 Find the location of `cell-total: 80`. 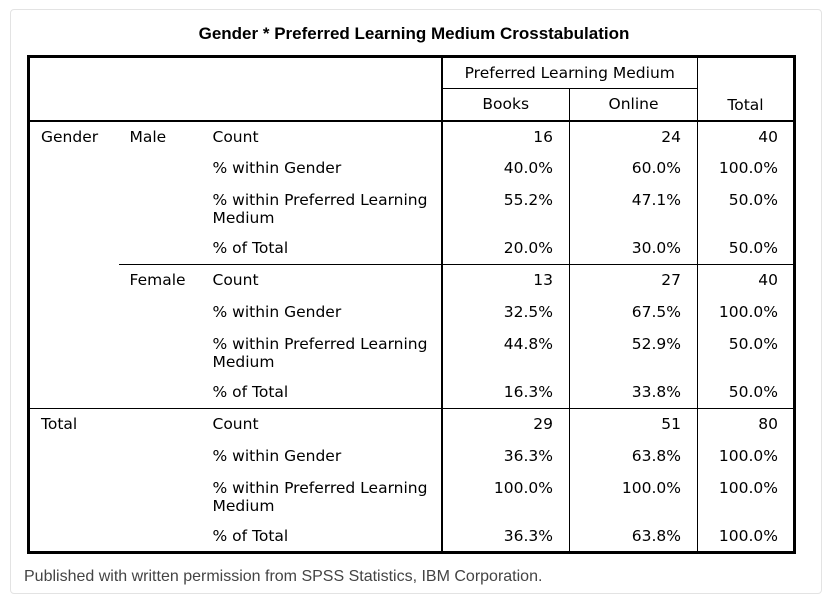

cell-total: 80 is located at coordinates (746, 424).